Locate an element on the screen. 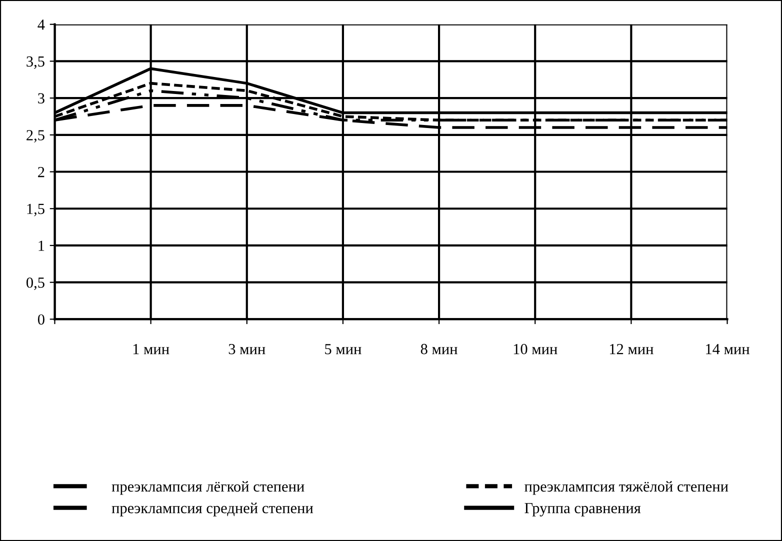 The width and height of the screenshot is (782, 541). x-tick-label: 1 мин is located at coordinates (151, 349).